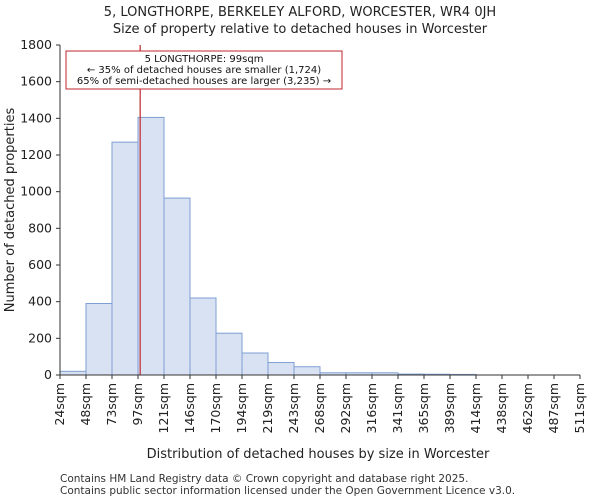 The height and width of the screenshot is (500, 600). Describe the element at coordinates (40, 337) in the screenshot. I see `y-tick-label-200: 200` at that location.